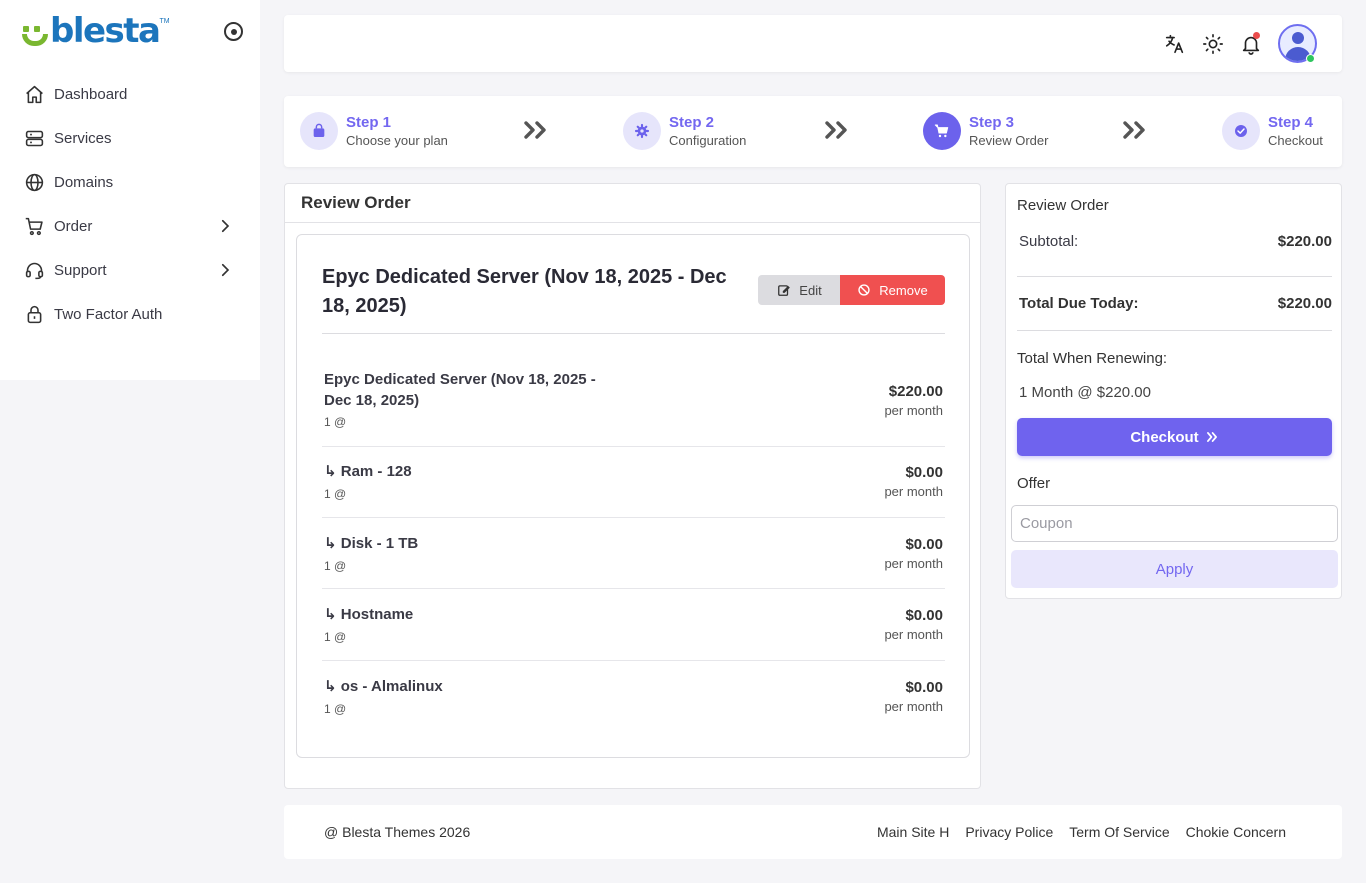  I want to click on step-3: Step 3 Review Order, so click(985, 131).